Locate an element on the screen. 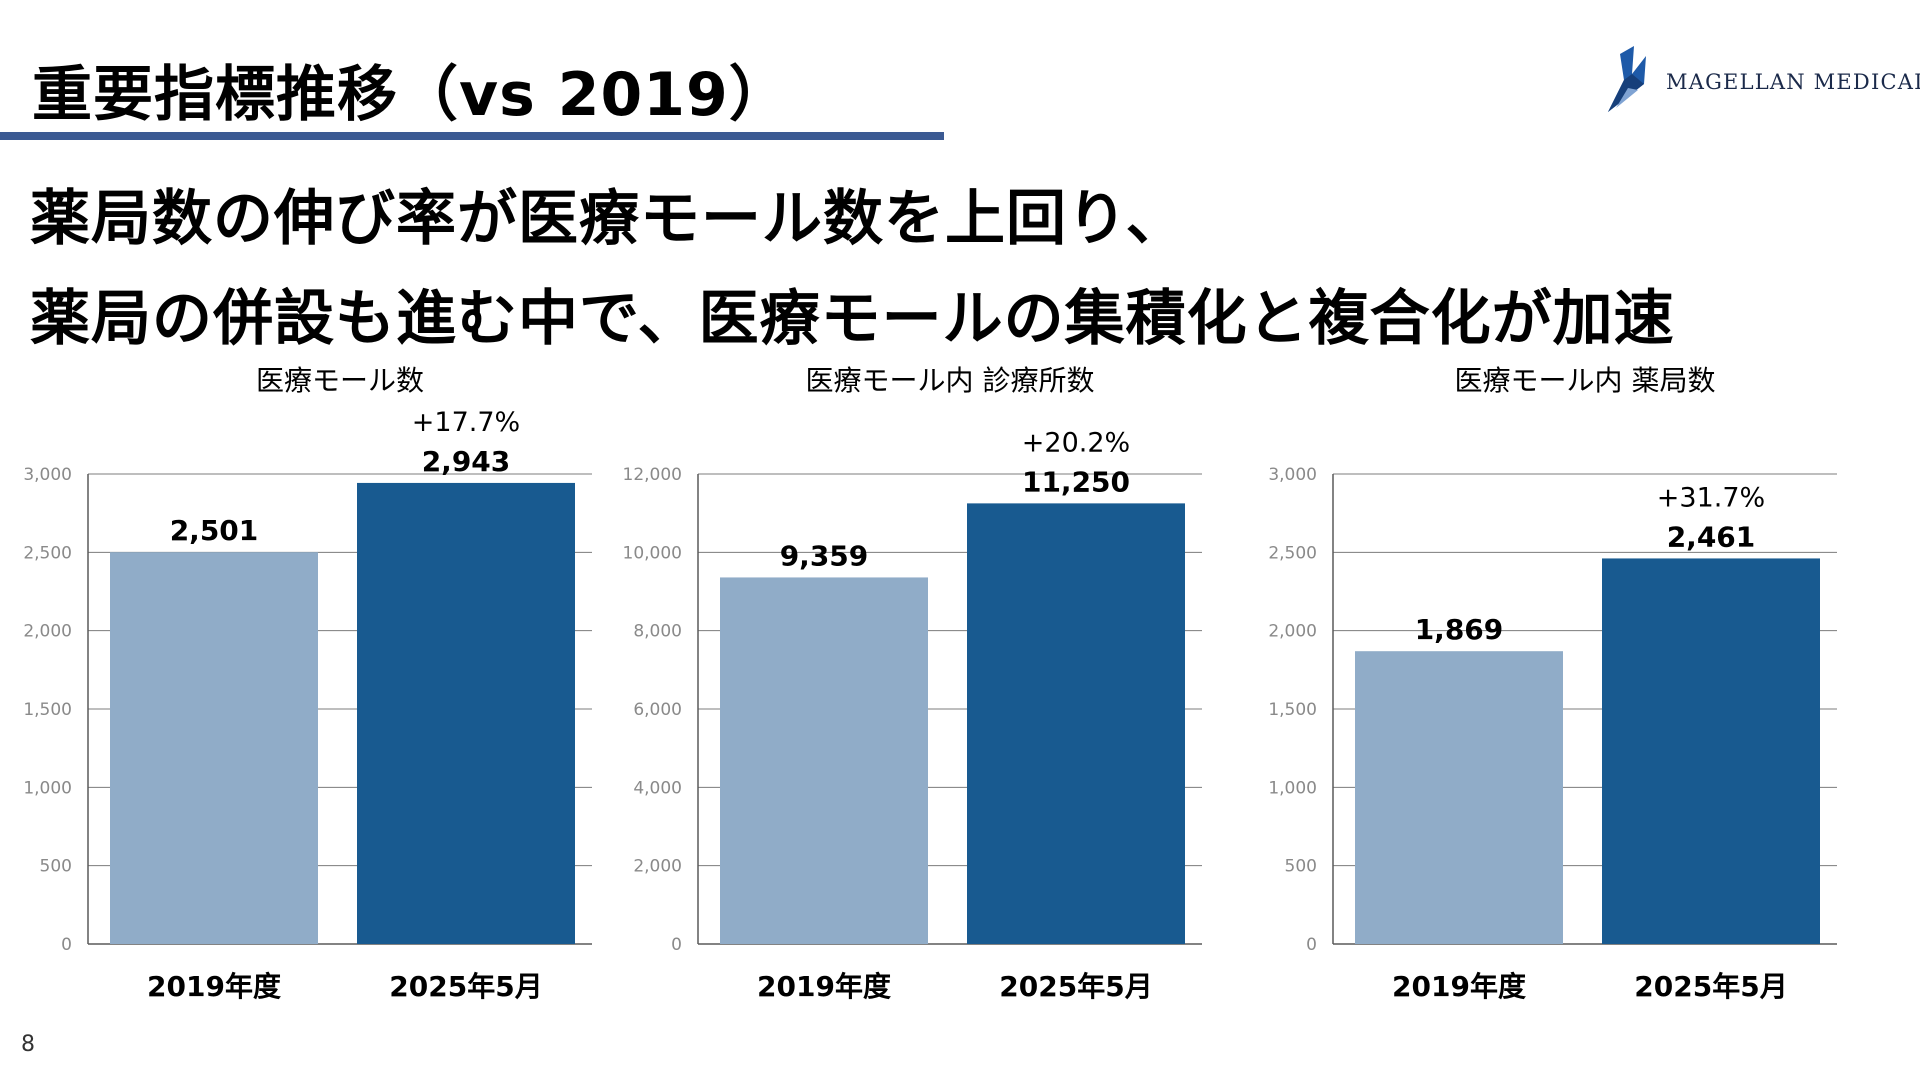 This screenshot has height=1080, width=1920. chart-title: 医療モール内 診療所数 is located at coordinates (950, 380).